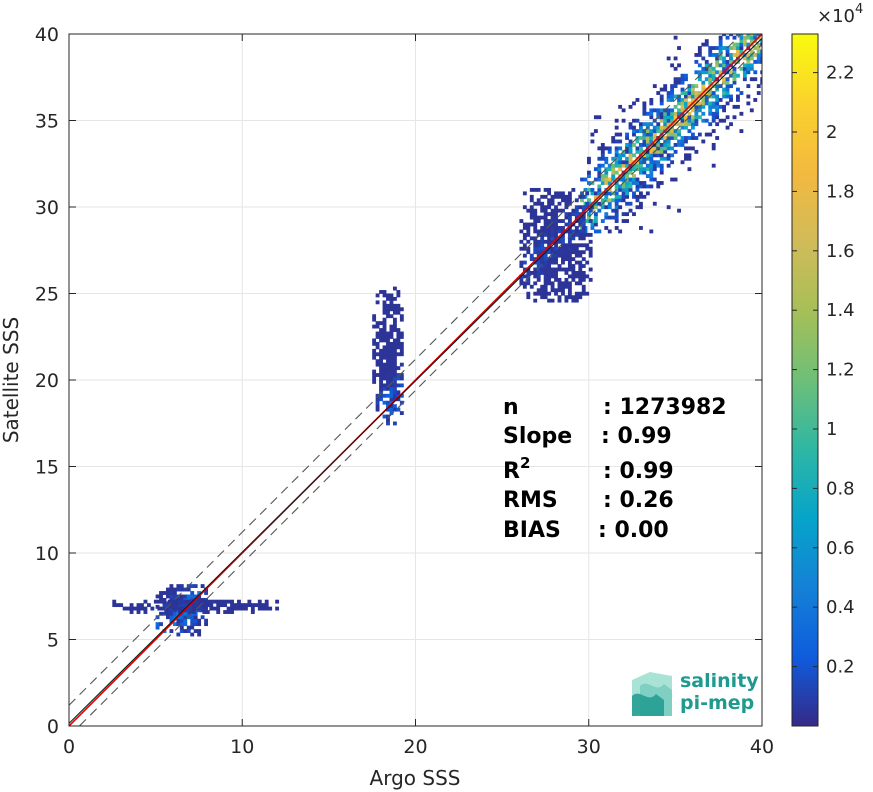  I want to click on stat-n-label: n, so click(511, 407).